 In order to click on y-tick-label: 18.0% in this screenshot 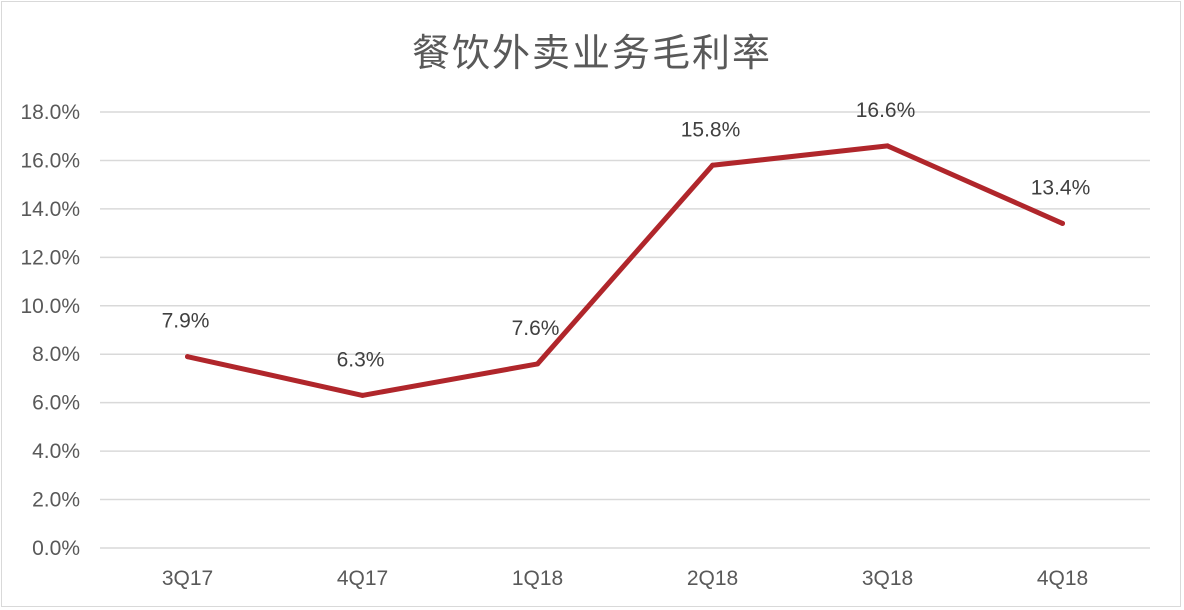, I will do `click(50, 112)`.